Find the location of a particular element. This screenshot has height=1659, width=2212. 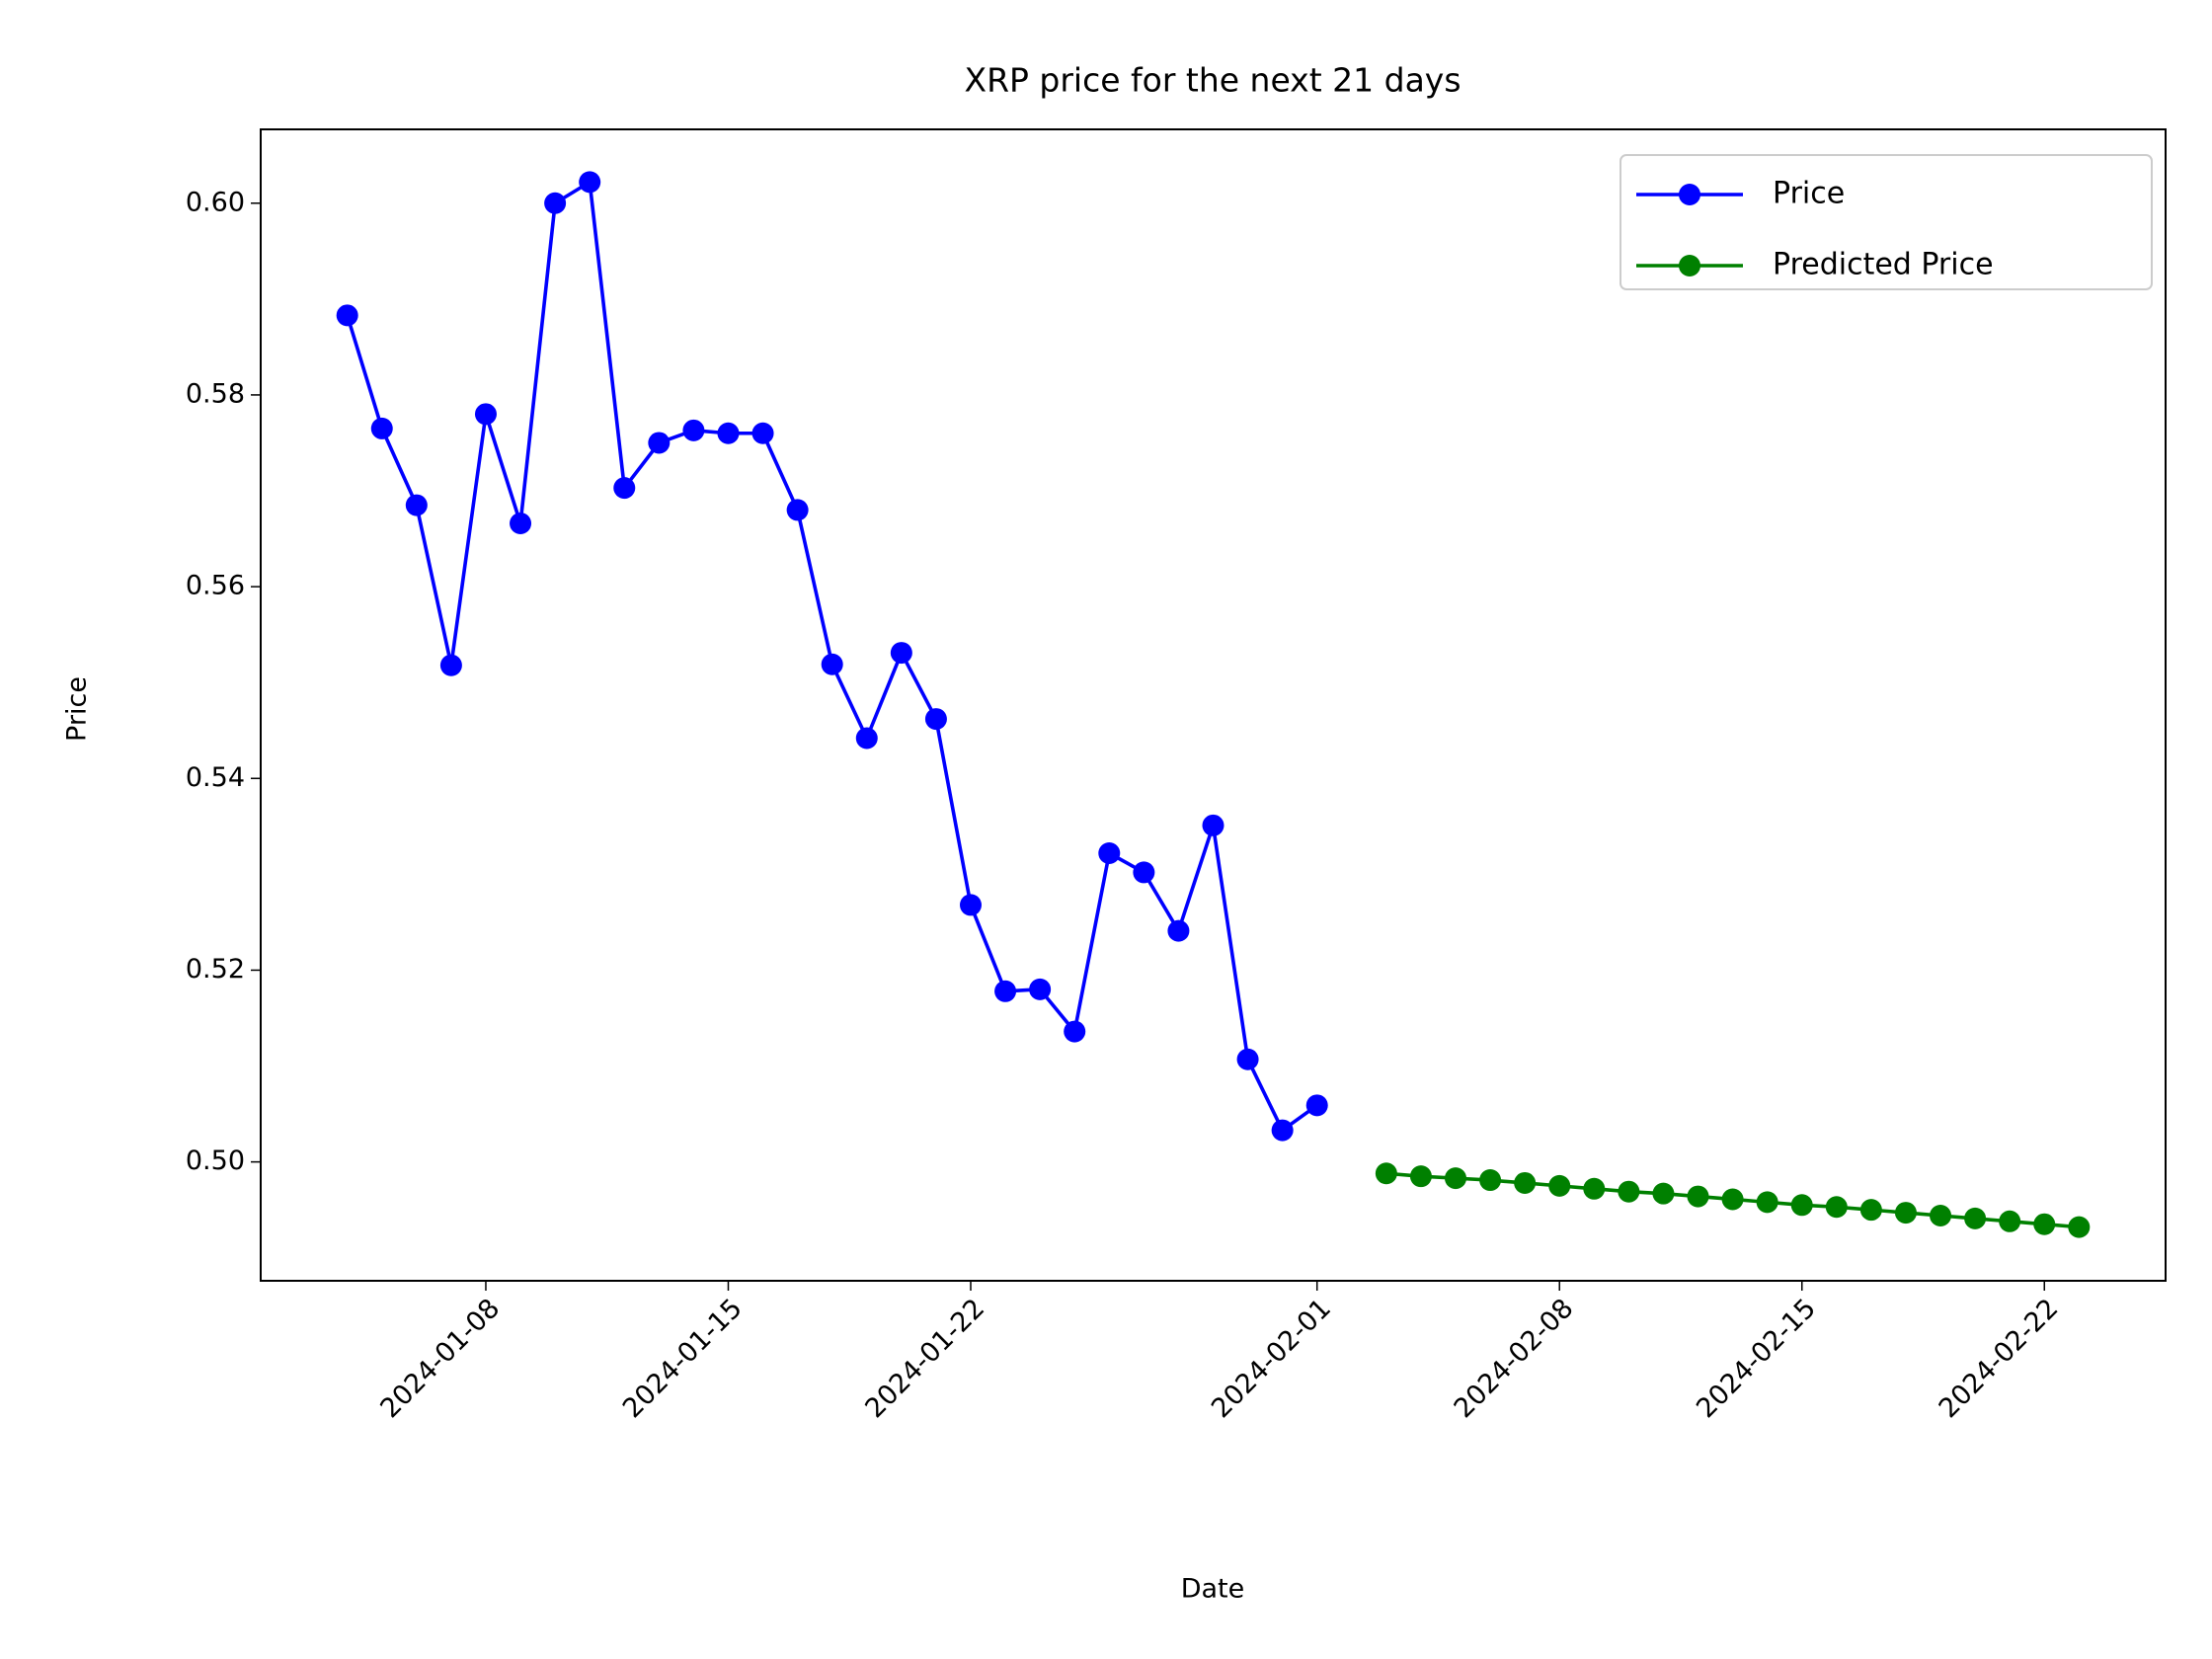

y-tick-label: 0.58 is located at coordinates (216, 394).